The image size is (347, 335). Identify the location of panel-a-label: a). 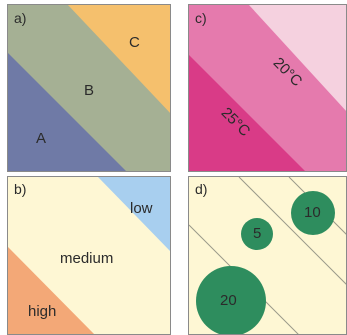
(20, 18).